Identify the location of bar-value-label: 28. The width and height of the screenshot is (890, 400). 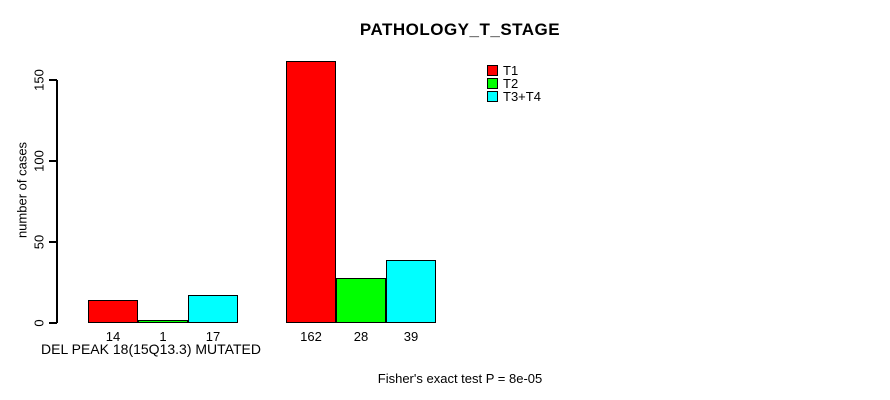
(361, 336).